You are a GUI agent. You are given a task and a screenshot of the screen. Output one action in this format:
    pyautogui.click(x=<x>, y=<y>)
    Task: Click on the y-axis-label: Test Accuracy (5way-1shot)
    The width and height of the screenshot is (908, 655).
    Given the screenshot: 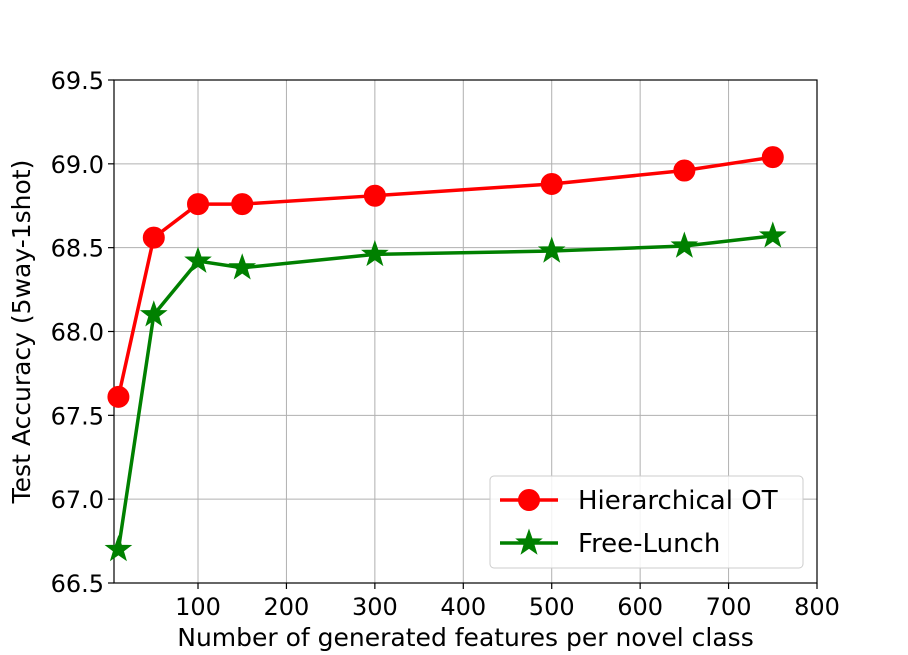 What is the action you would take?
    pyautogui.click(x=21, y=332)
    